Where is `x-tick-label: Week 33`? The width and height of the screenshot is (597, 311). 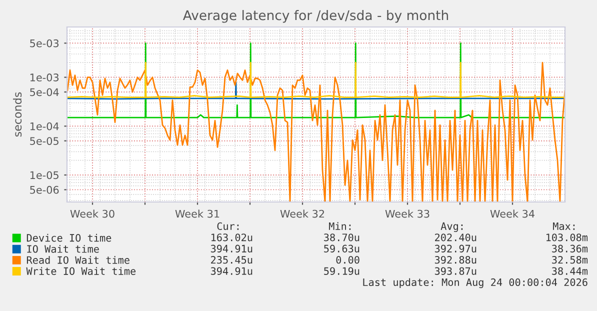
x-tick-label: Week 33 is located at coordinates (407, 214).